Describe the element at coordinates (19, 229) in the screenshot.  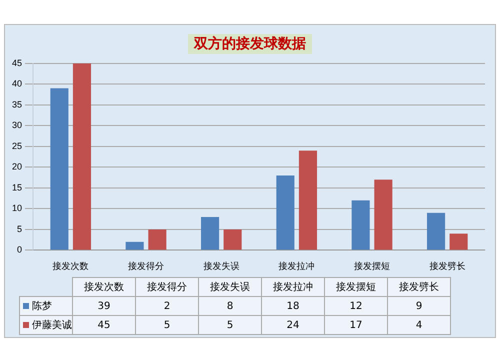
I see `y-tick-label: 5` at that location.